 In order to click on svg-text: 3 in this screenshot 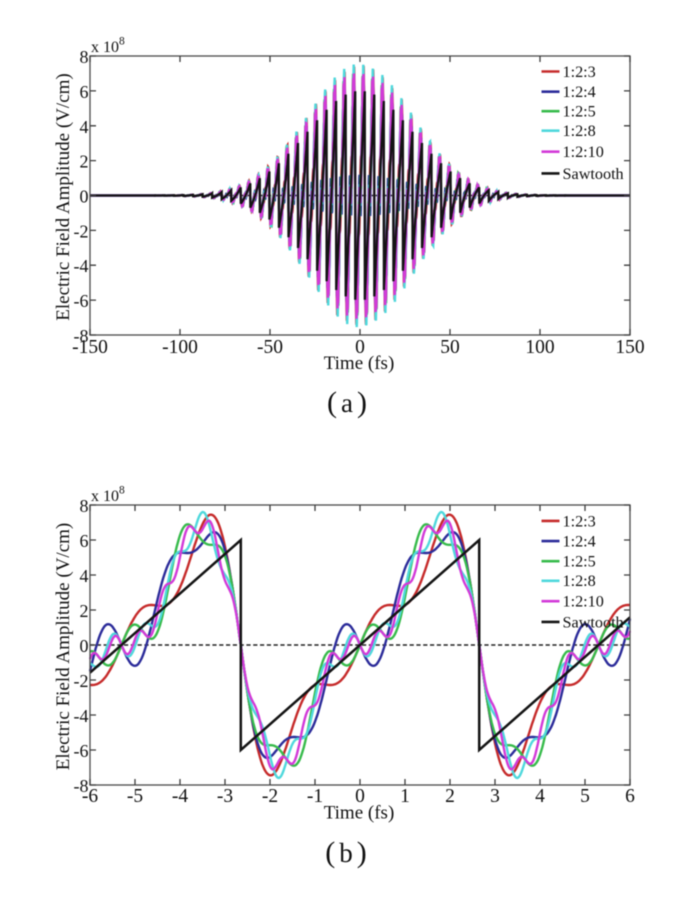, I will do `click(495, 796)`.